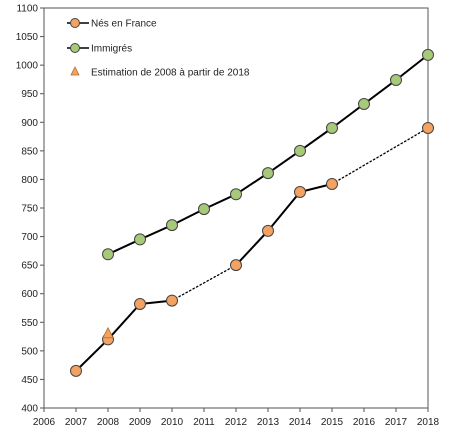  Describe the element at coordinates (364, 422) in the screenshot. I see `x-tick-label: 2016` at that location.